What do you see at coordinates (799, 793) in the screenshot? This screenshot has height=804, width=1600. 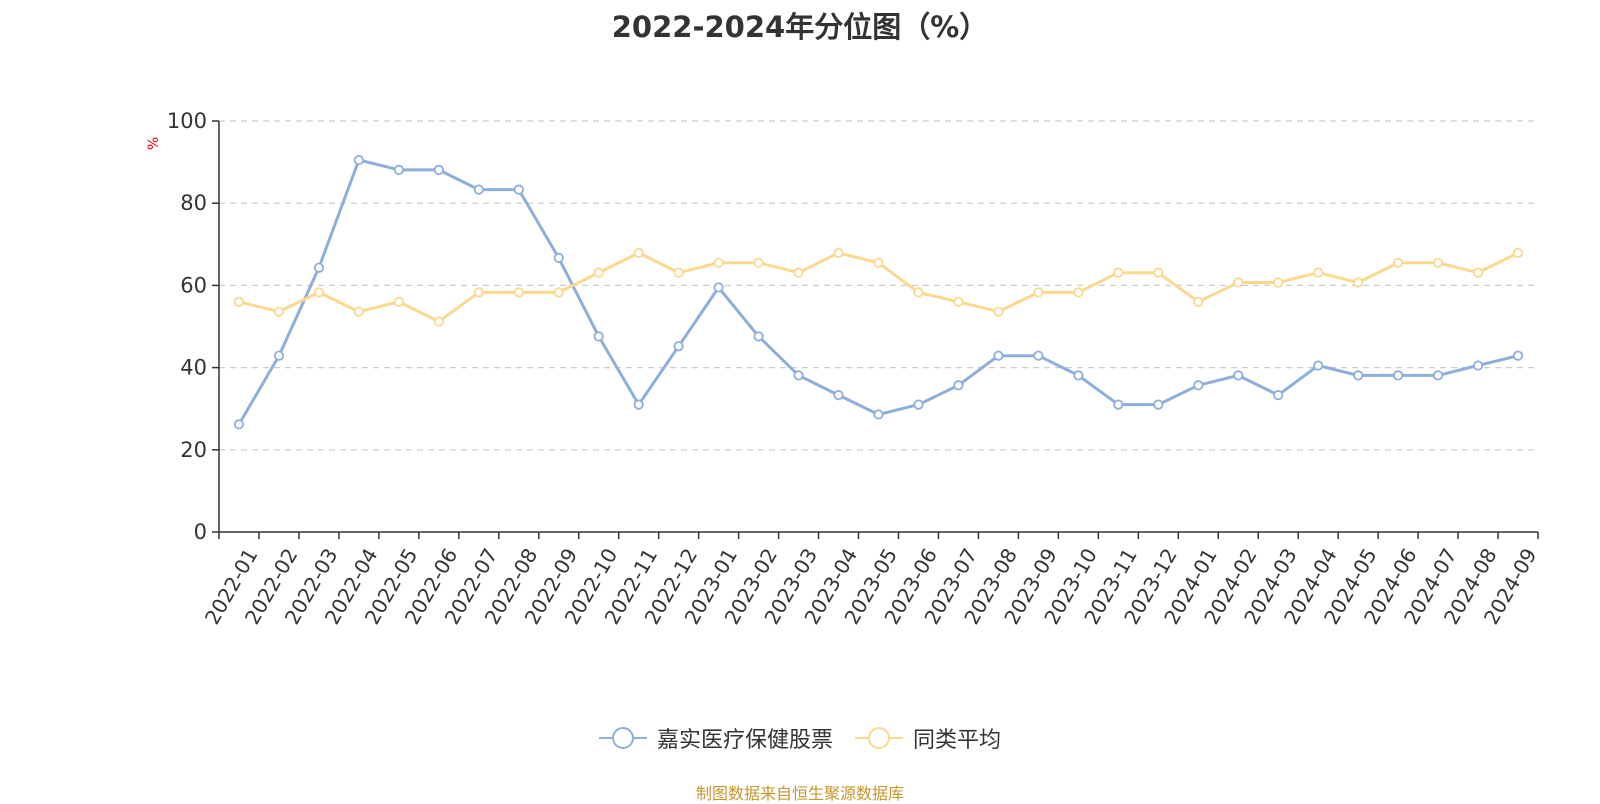 I see `source-note: 制图数据来自恒生聚源数据库` at bounding box center [799, 793].